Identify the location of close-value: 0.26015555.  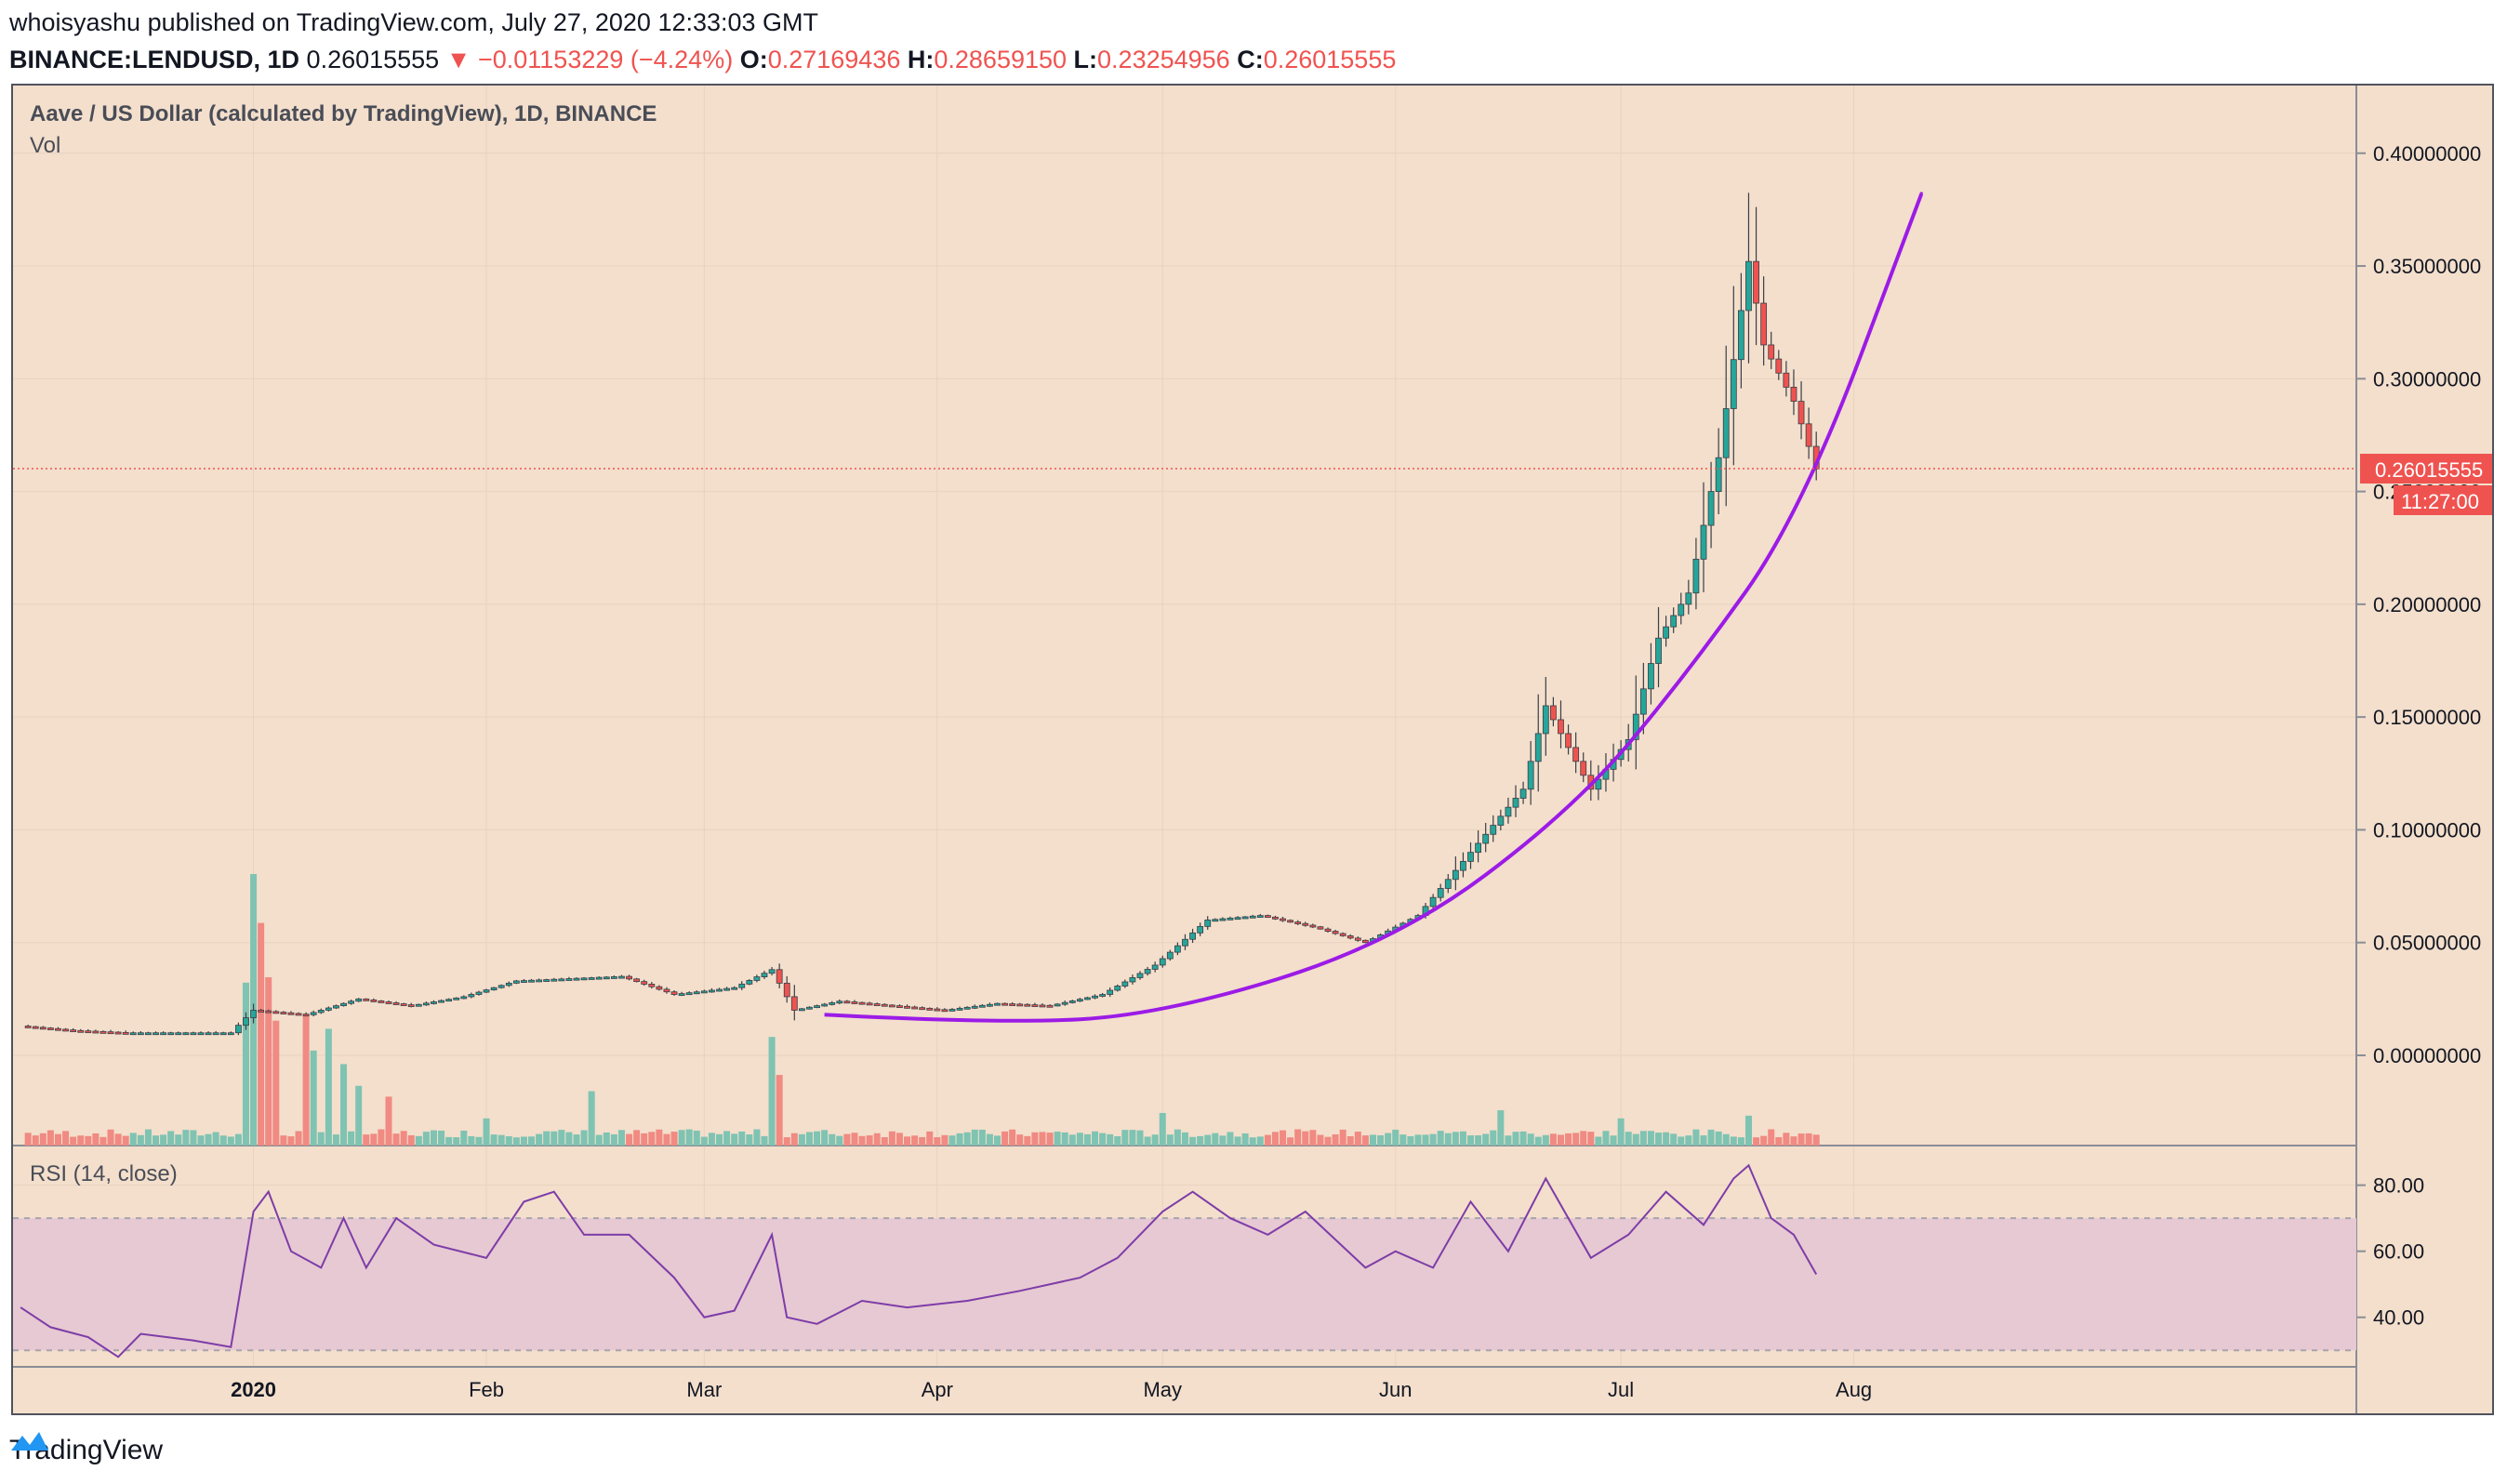
(1330, 59).